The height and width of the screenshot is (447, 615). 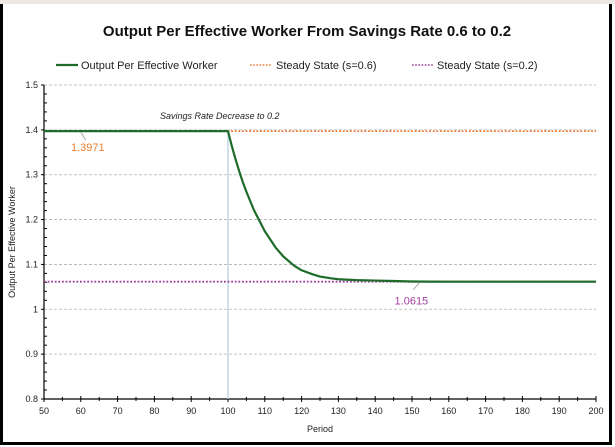 I want to click on x-tick-label: 150, so click(x=411, y=411).